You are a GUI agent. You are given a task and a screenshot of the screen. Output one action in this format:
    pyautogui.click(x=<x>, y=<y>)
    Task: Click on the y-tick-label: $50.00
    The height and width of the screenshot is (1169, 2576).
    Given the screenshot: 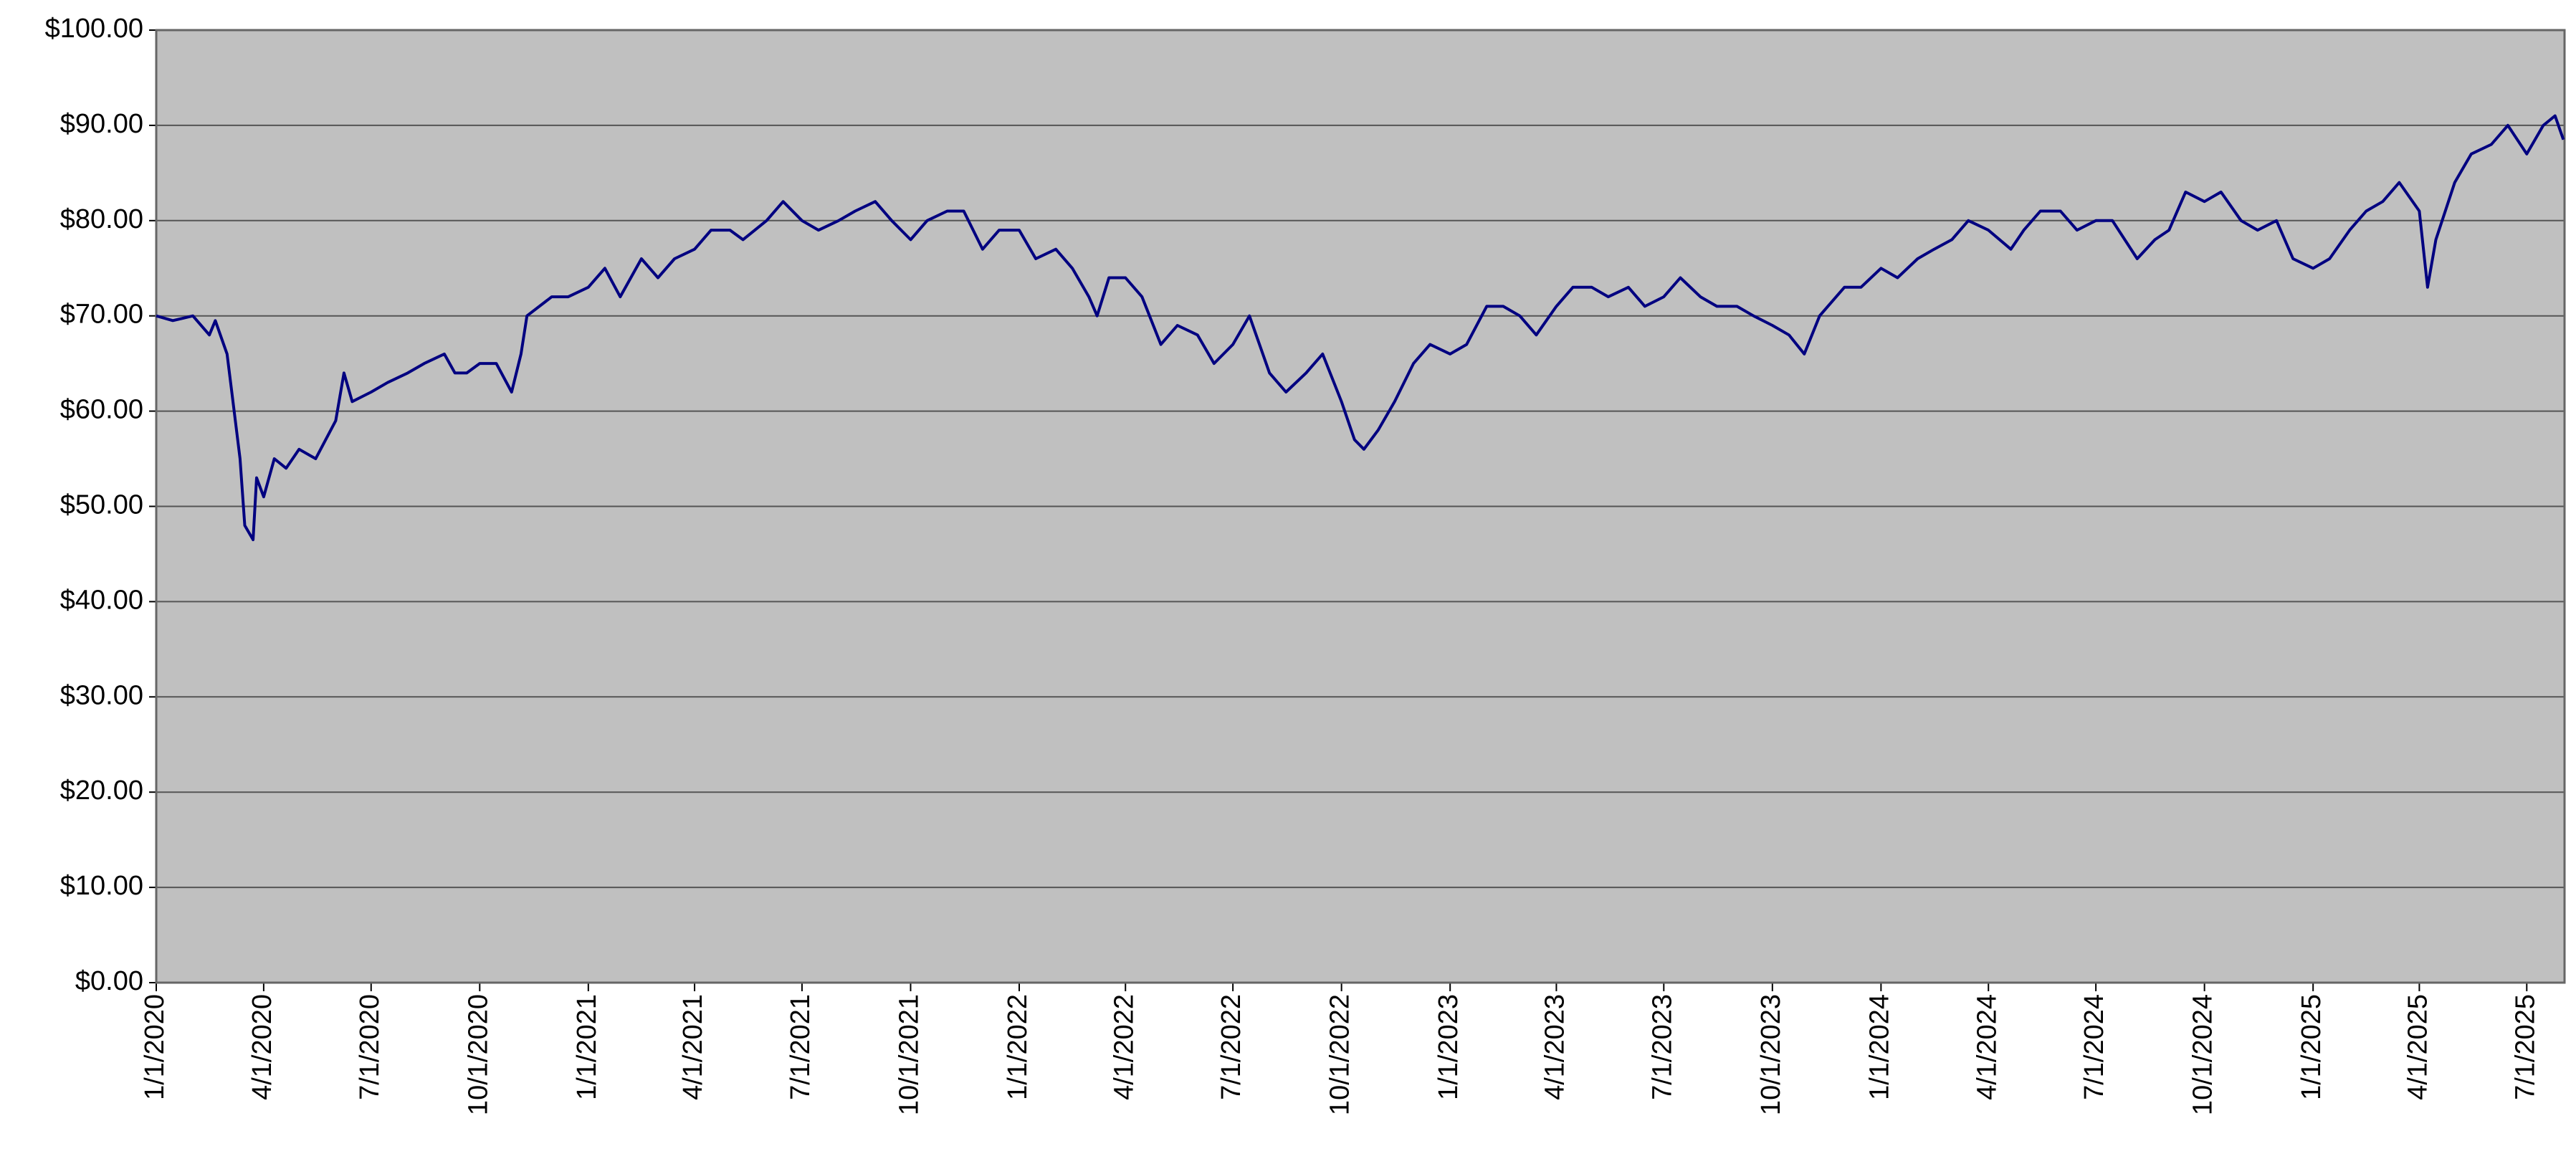 What is the action you would take?
    pyautogui.click(x=101, y=505)
    